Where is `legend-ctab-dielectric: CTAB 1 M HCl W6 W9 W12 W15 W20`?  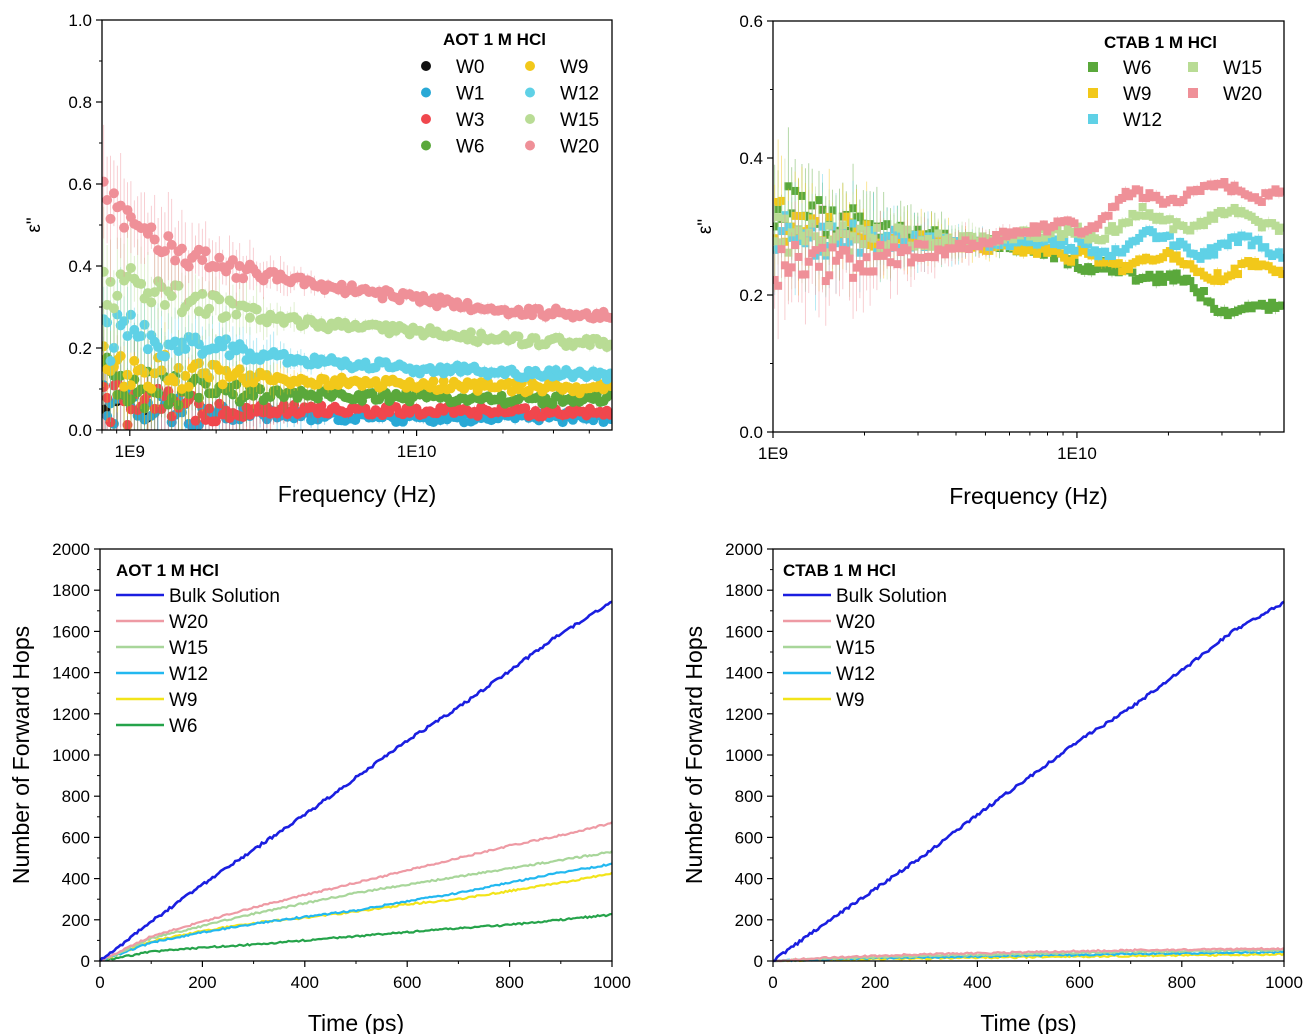 legend-ctab-dielectric: CTAB 1 M HCl W6 W9 W12 W15 W20 is located at coordinates (1175, 82).